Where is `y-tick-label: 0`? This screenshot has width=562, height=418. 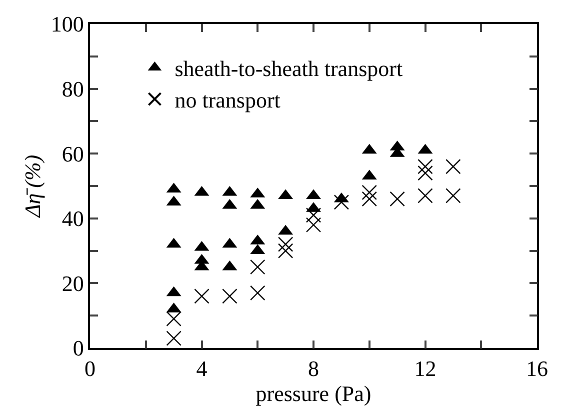 y-tick-label: 0 is located at coordinates (78, 348).